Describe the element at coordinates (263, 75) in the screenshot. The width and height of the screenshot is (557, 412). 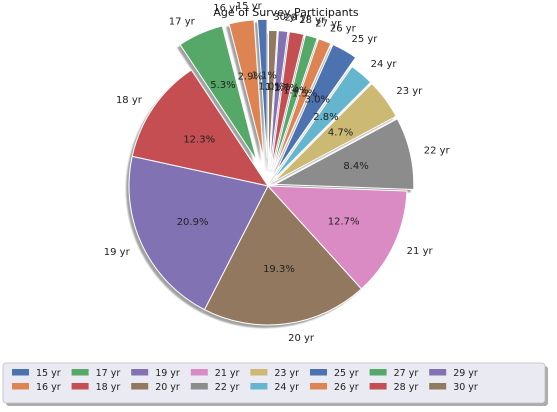
I see `pct-label-15-yr: 1.1%` at that location.